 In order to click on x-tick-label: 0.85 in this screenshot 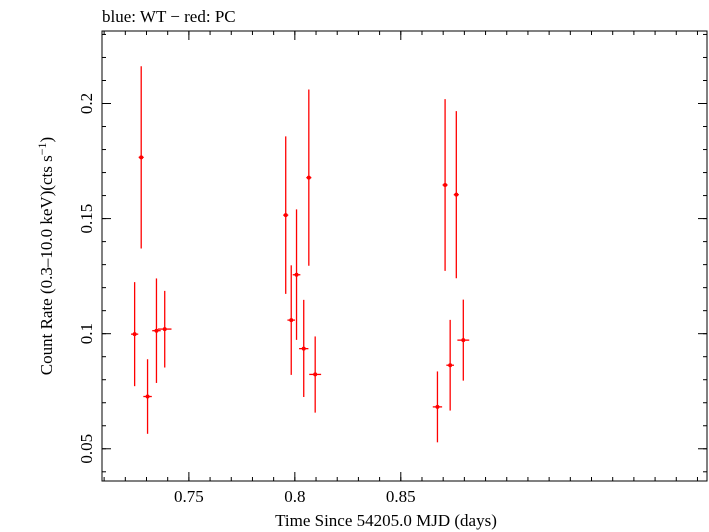, I will do `click(401, 496)`.